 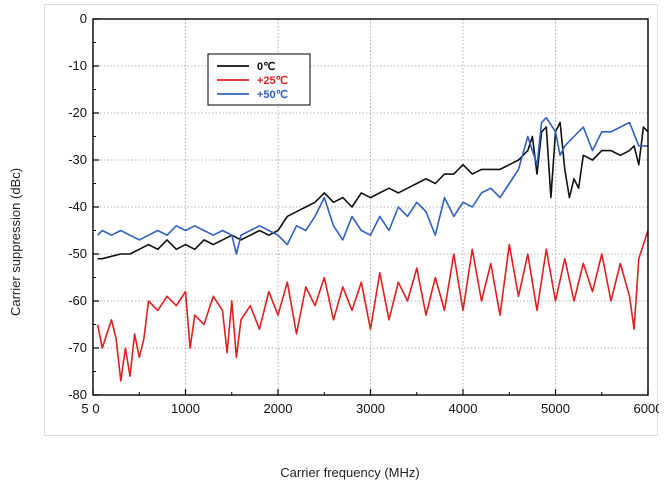 What do you see at coordinates (77, 206) in the screenshot?
I see `y-tick-label: -40` at bounding box center [77, 206].